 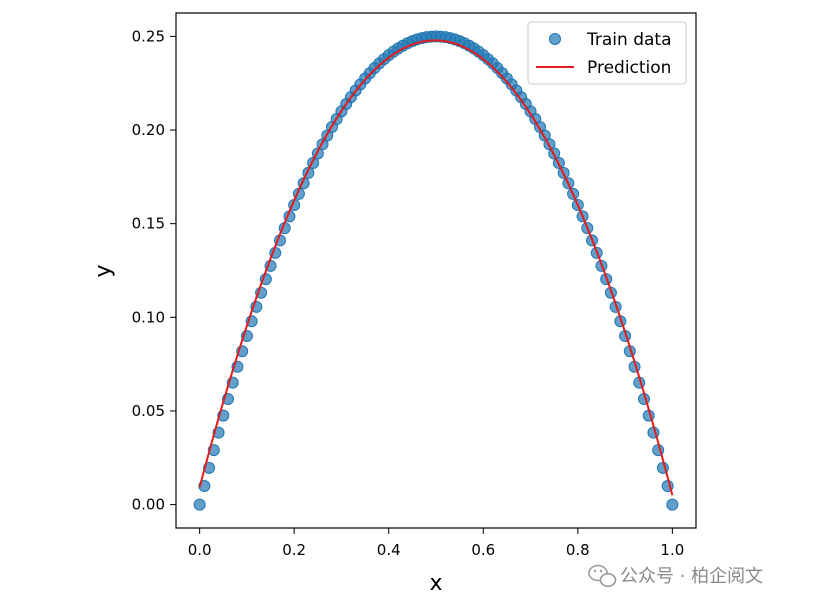 What do you see at coordinates (294, 550) in the screenshot?
I see `x-tick-label: 0.2` at bounding box center [294, 550].